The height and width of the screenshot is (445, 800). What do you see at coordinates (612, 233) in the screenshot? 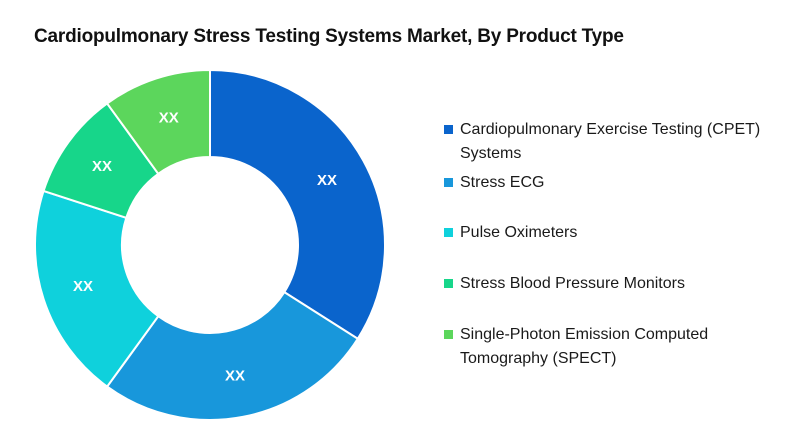
I see `legend-item-pulse-oximeters: Pulse Oximeters` at bounding box center [612, 233].